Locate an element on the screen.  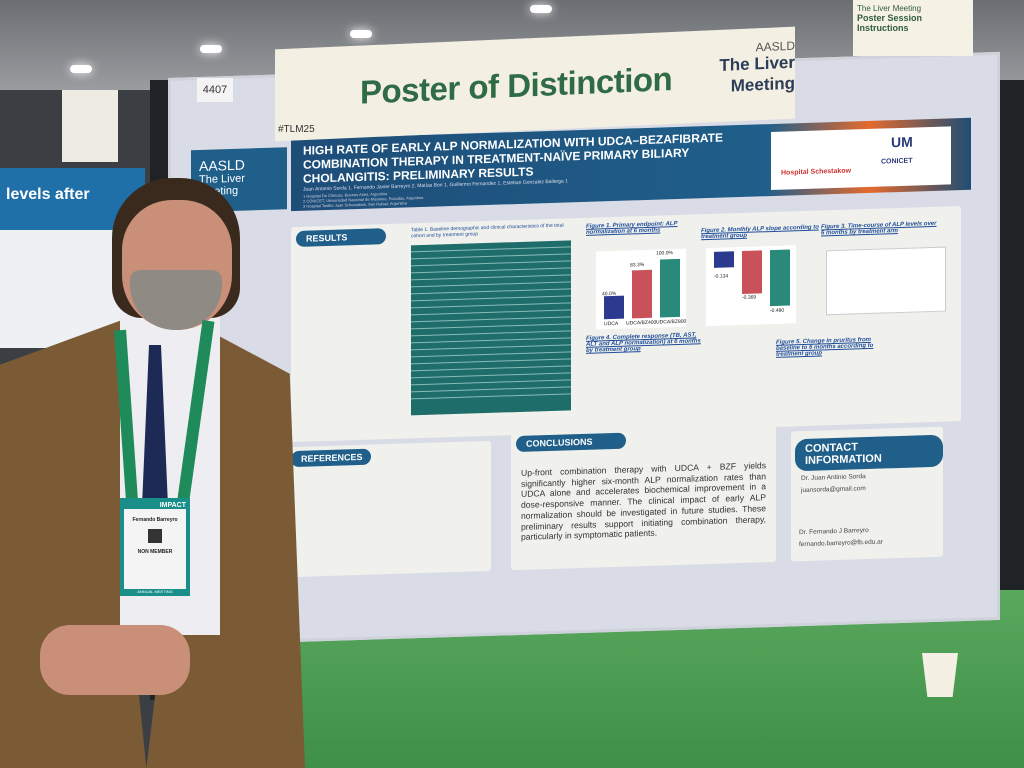
person-hands is located at coordinates (115, 660).